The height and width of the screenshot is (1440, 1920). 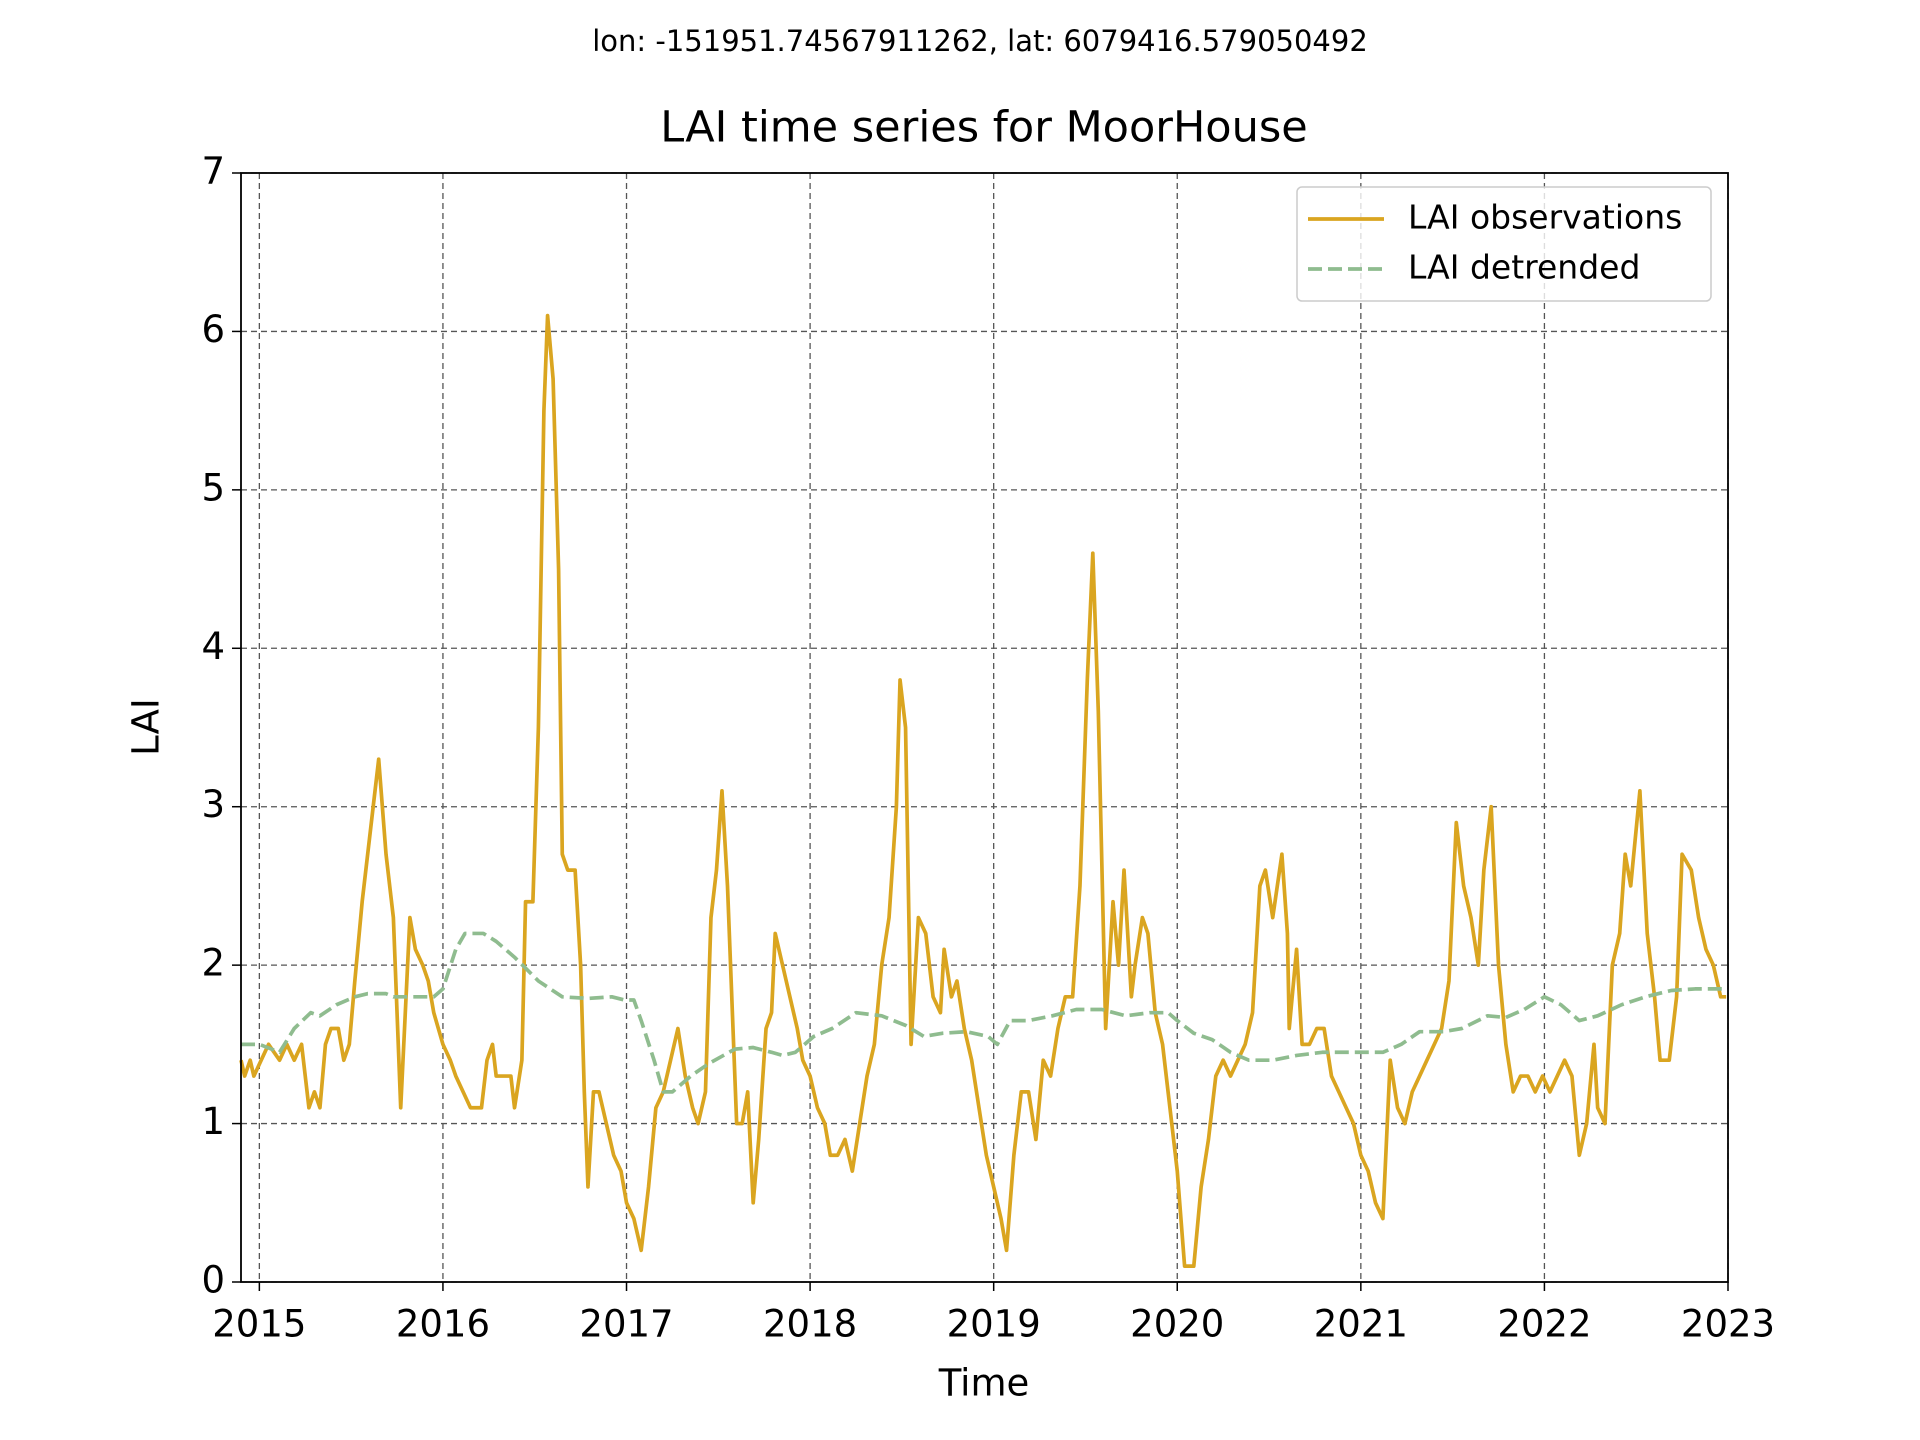 What do you see at coordinates (213, 646) in the screenshot?
I see `y-tick-label: 4` at bounding box center [213, 646].